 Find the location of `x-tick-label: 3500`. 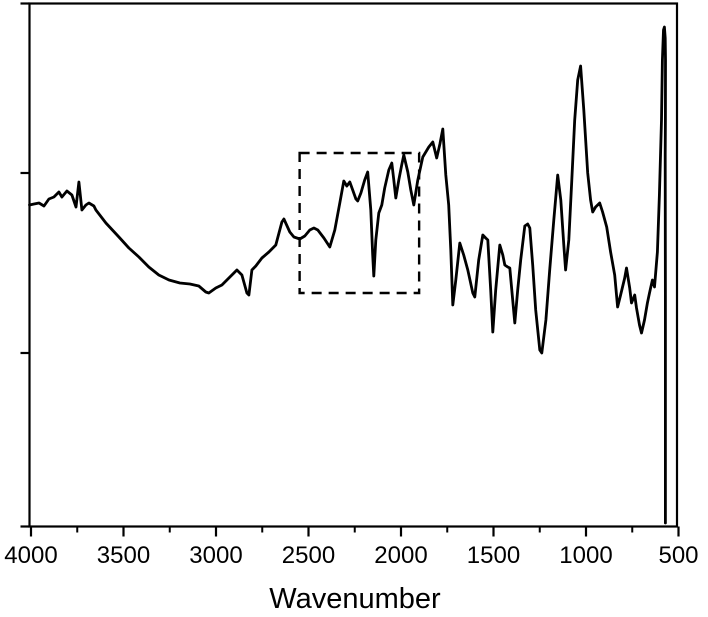

x-tick-label: 3500 is located at coordinates (123, 555).